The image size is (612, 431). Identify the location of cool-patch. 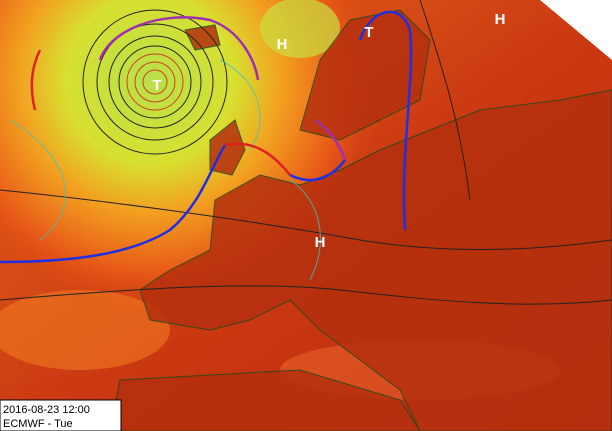
(300, 29).